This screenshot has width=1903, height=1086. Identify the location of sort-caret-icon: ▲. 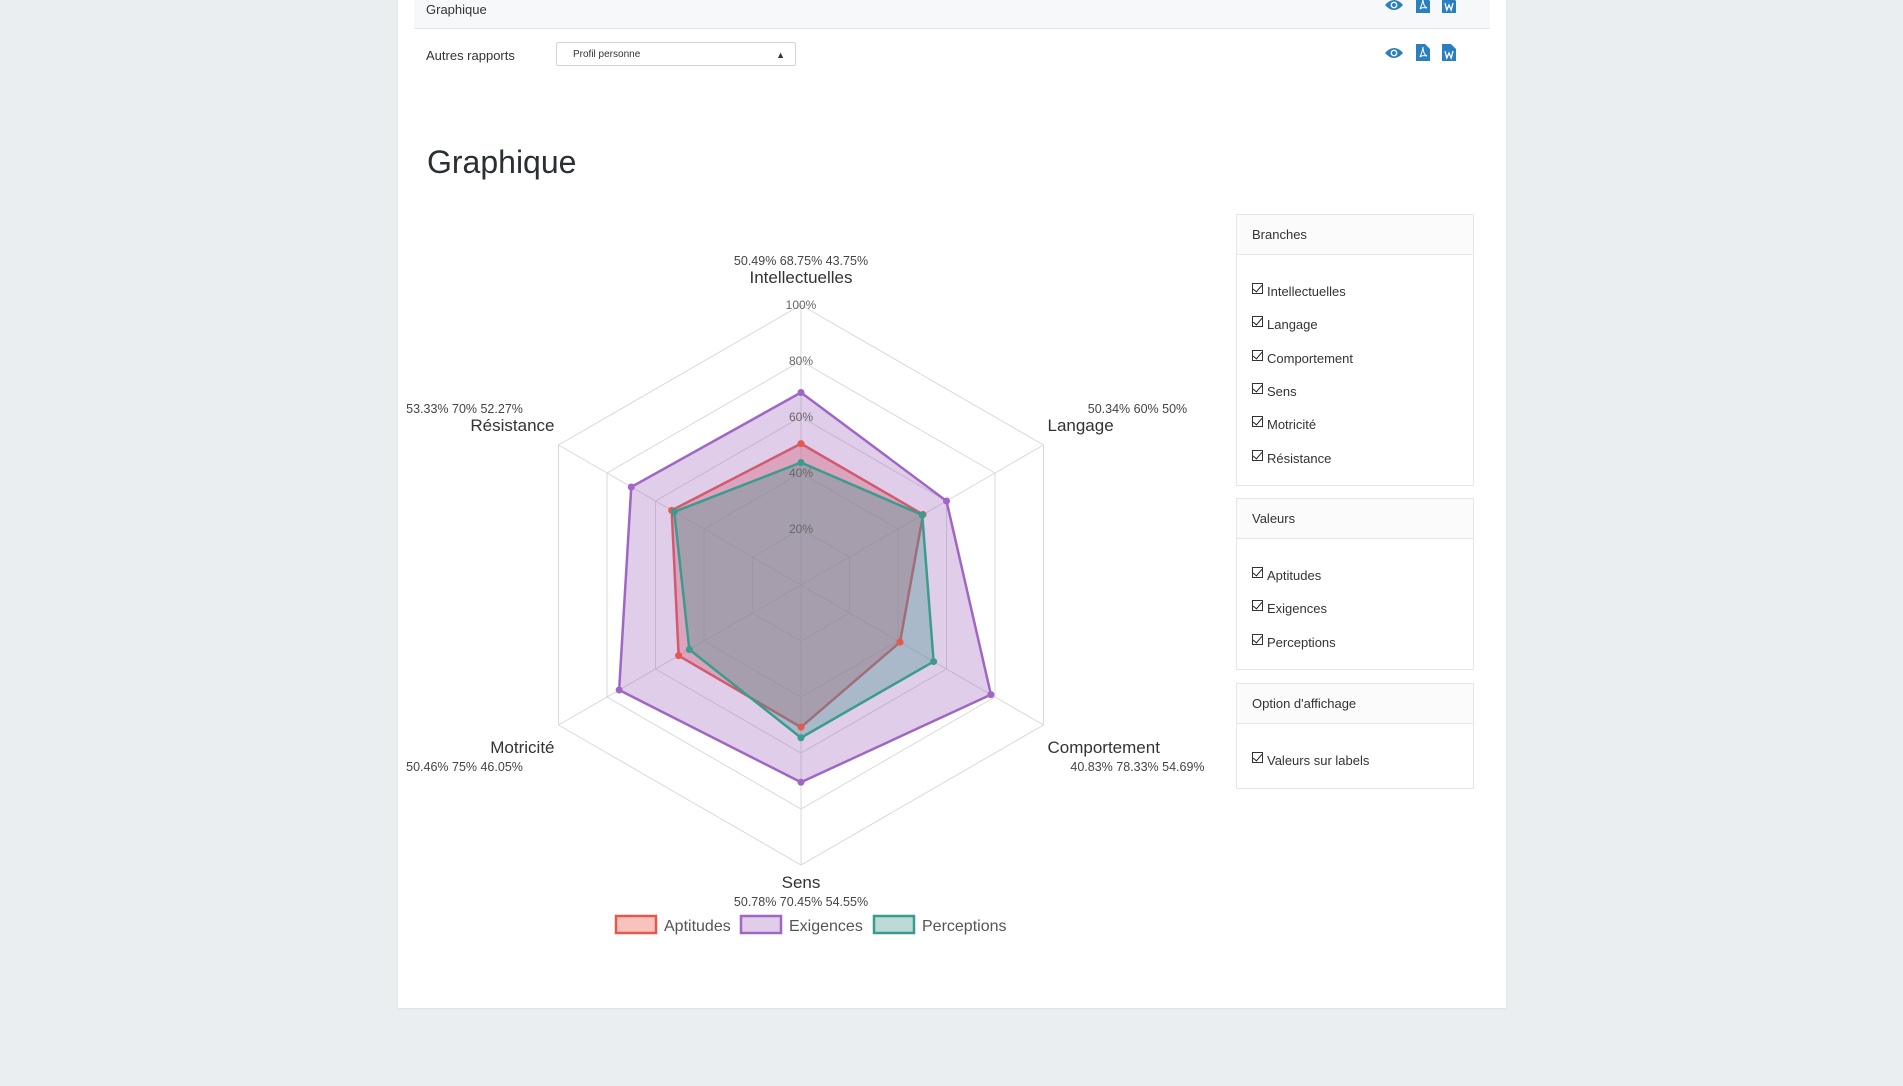
(780, 55).